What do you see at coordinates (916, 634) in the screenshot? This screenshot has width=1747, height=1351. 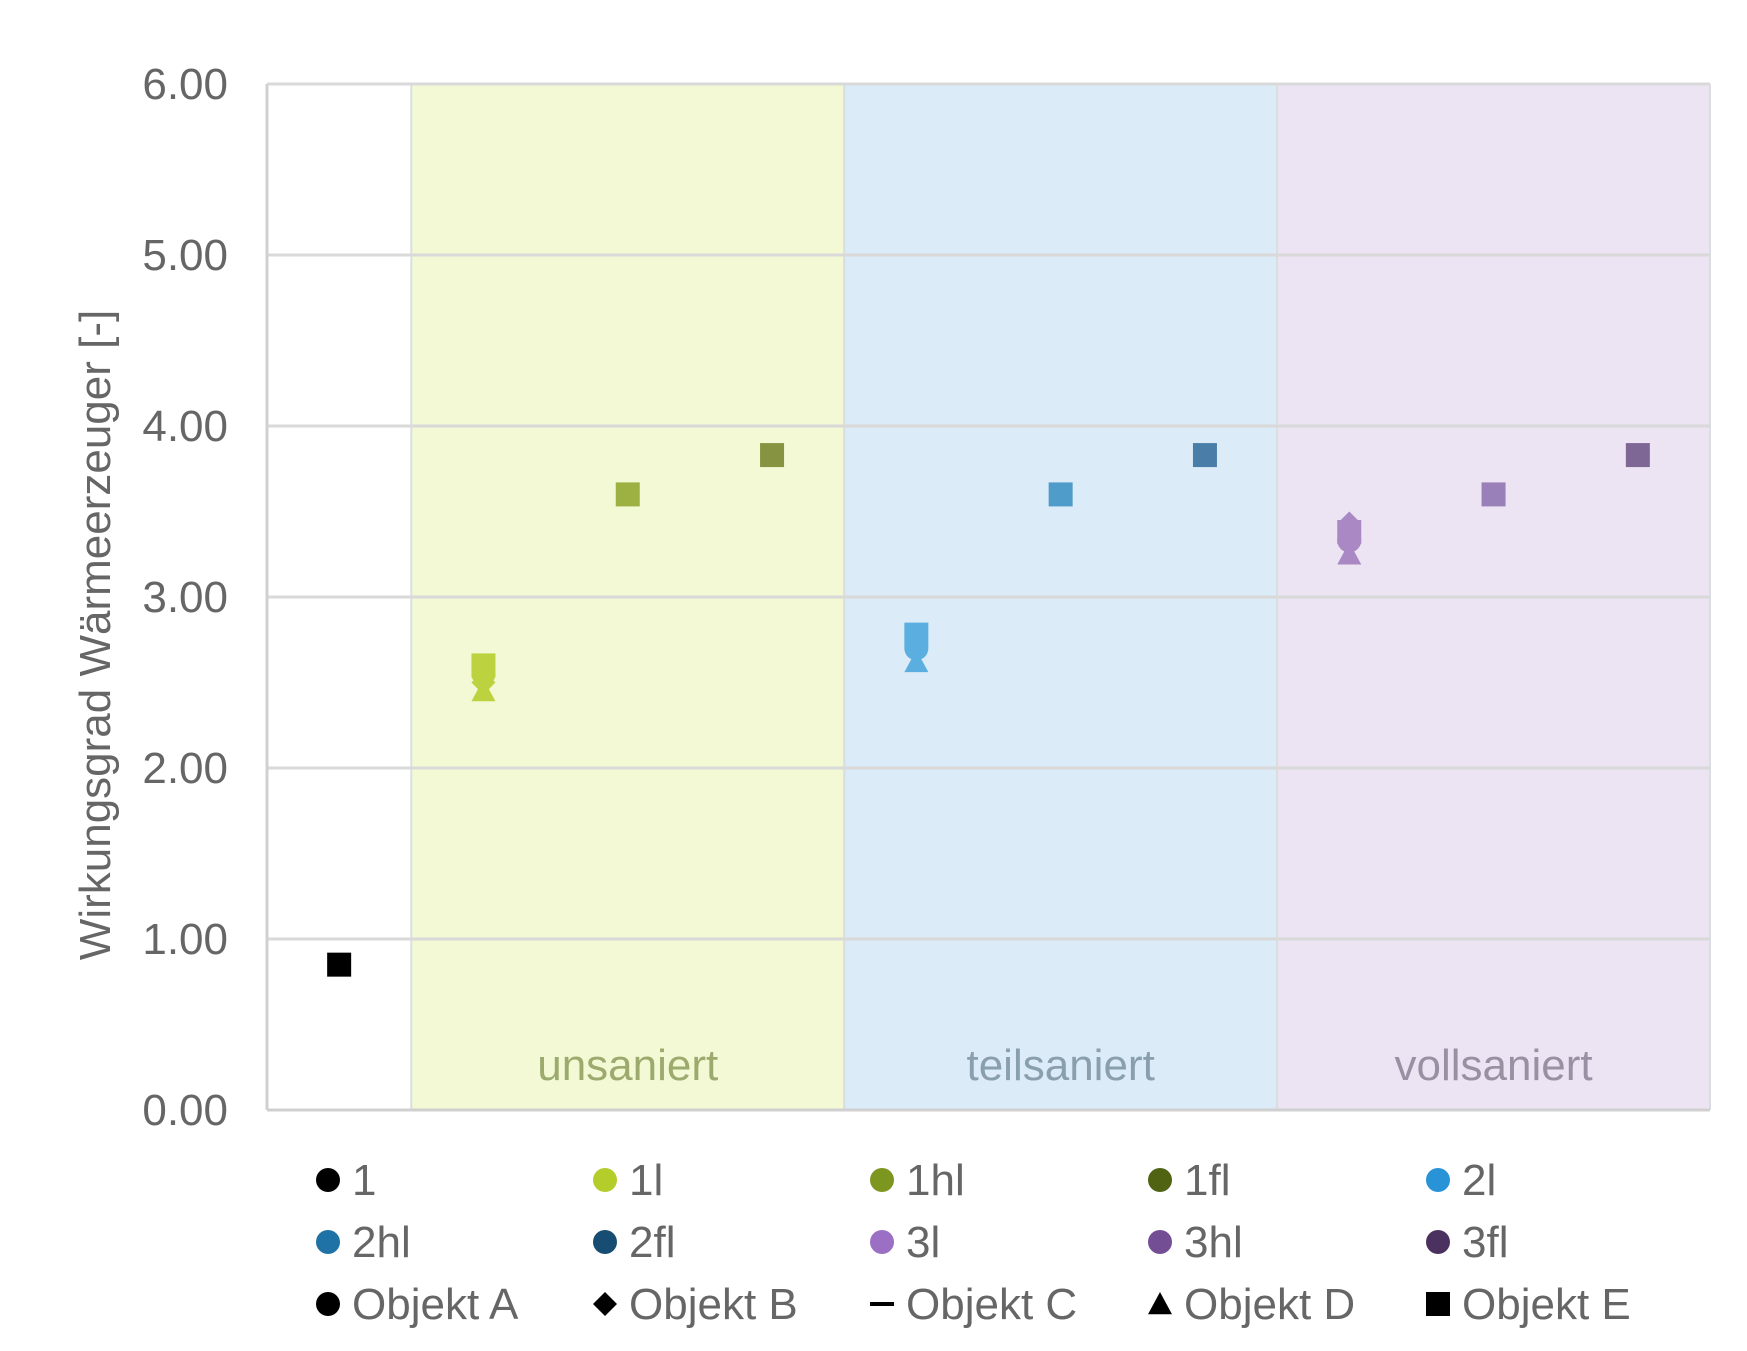 I see `data-point-2l-Objekt-E` at bounding box center [916, 634].